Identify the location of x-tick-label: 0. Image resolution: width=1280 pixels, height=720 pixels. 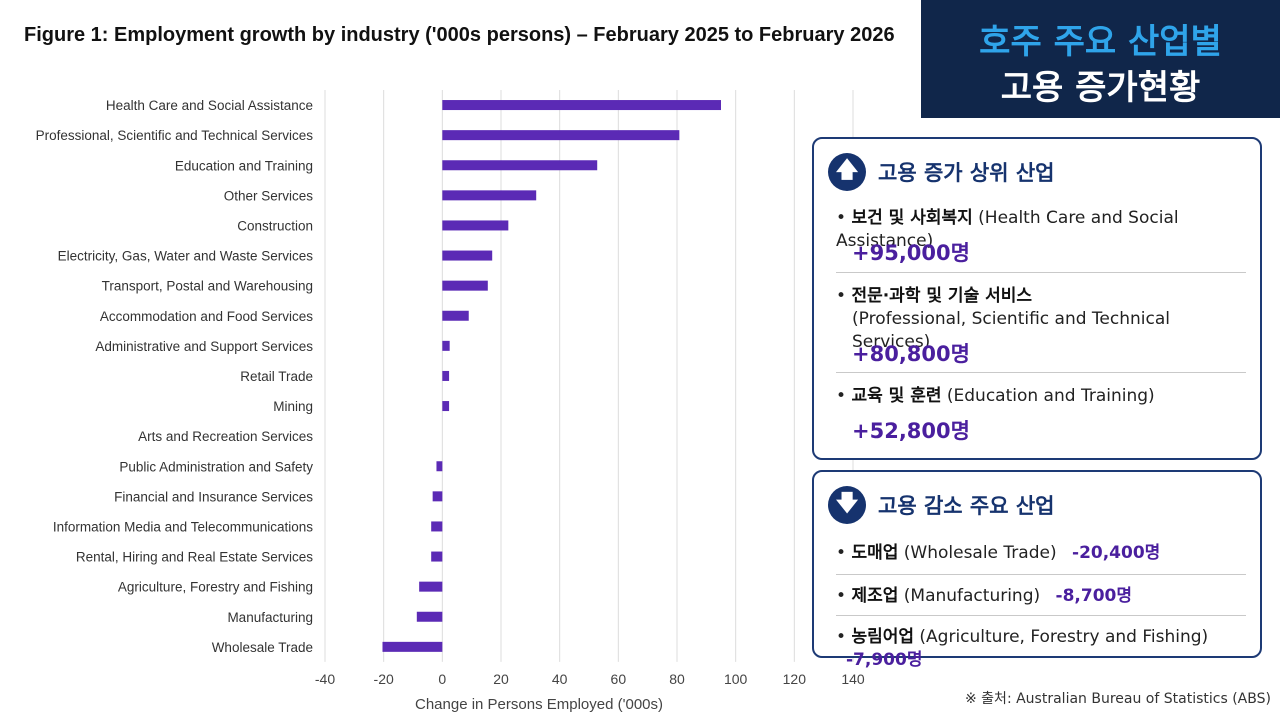
(442, 679).